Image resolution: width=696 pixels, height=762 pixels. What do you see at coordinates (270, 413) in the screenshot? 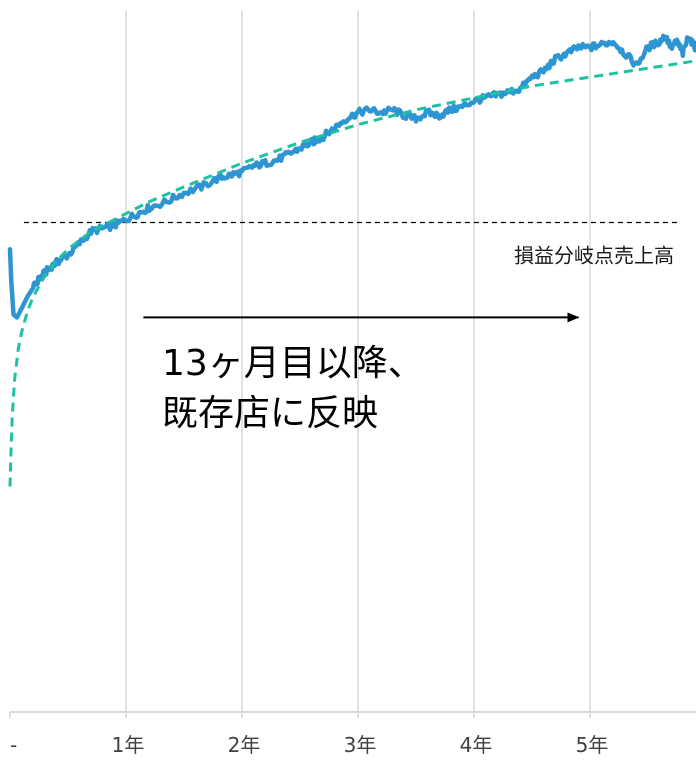
I see `annotation-text-line-1: 既存店に反映` at bounding box center [270, 413].